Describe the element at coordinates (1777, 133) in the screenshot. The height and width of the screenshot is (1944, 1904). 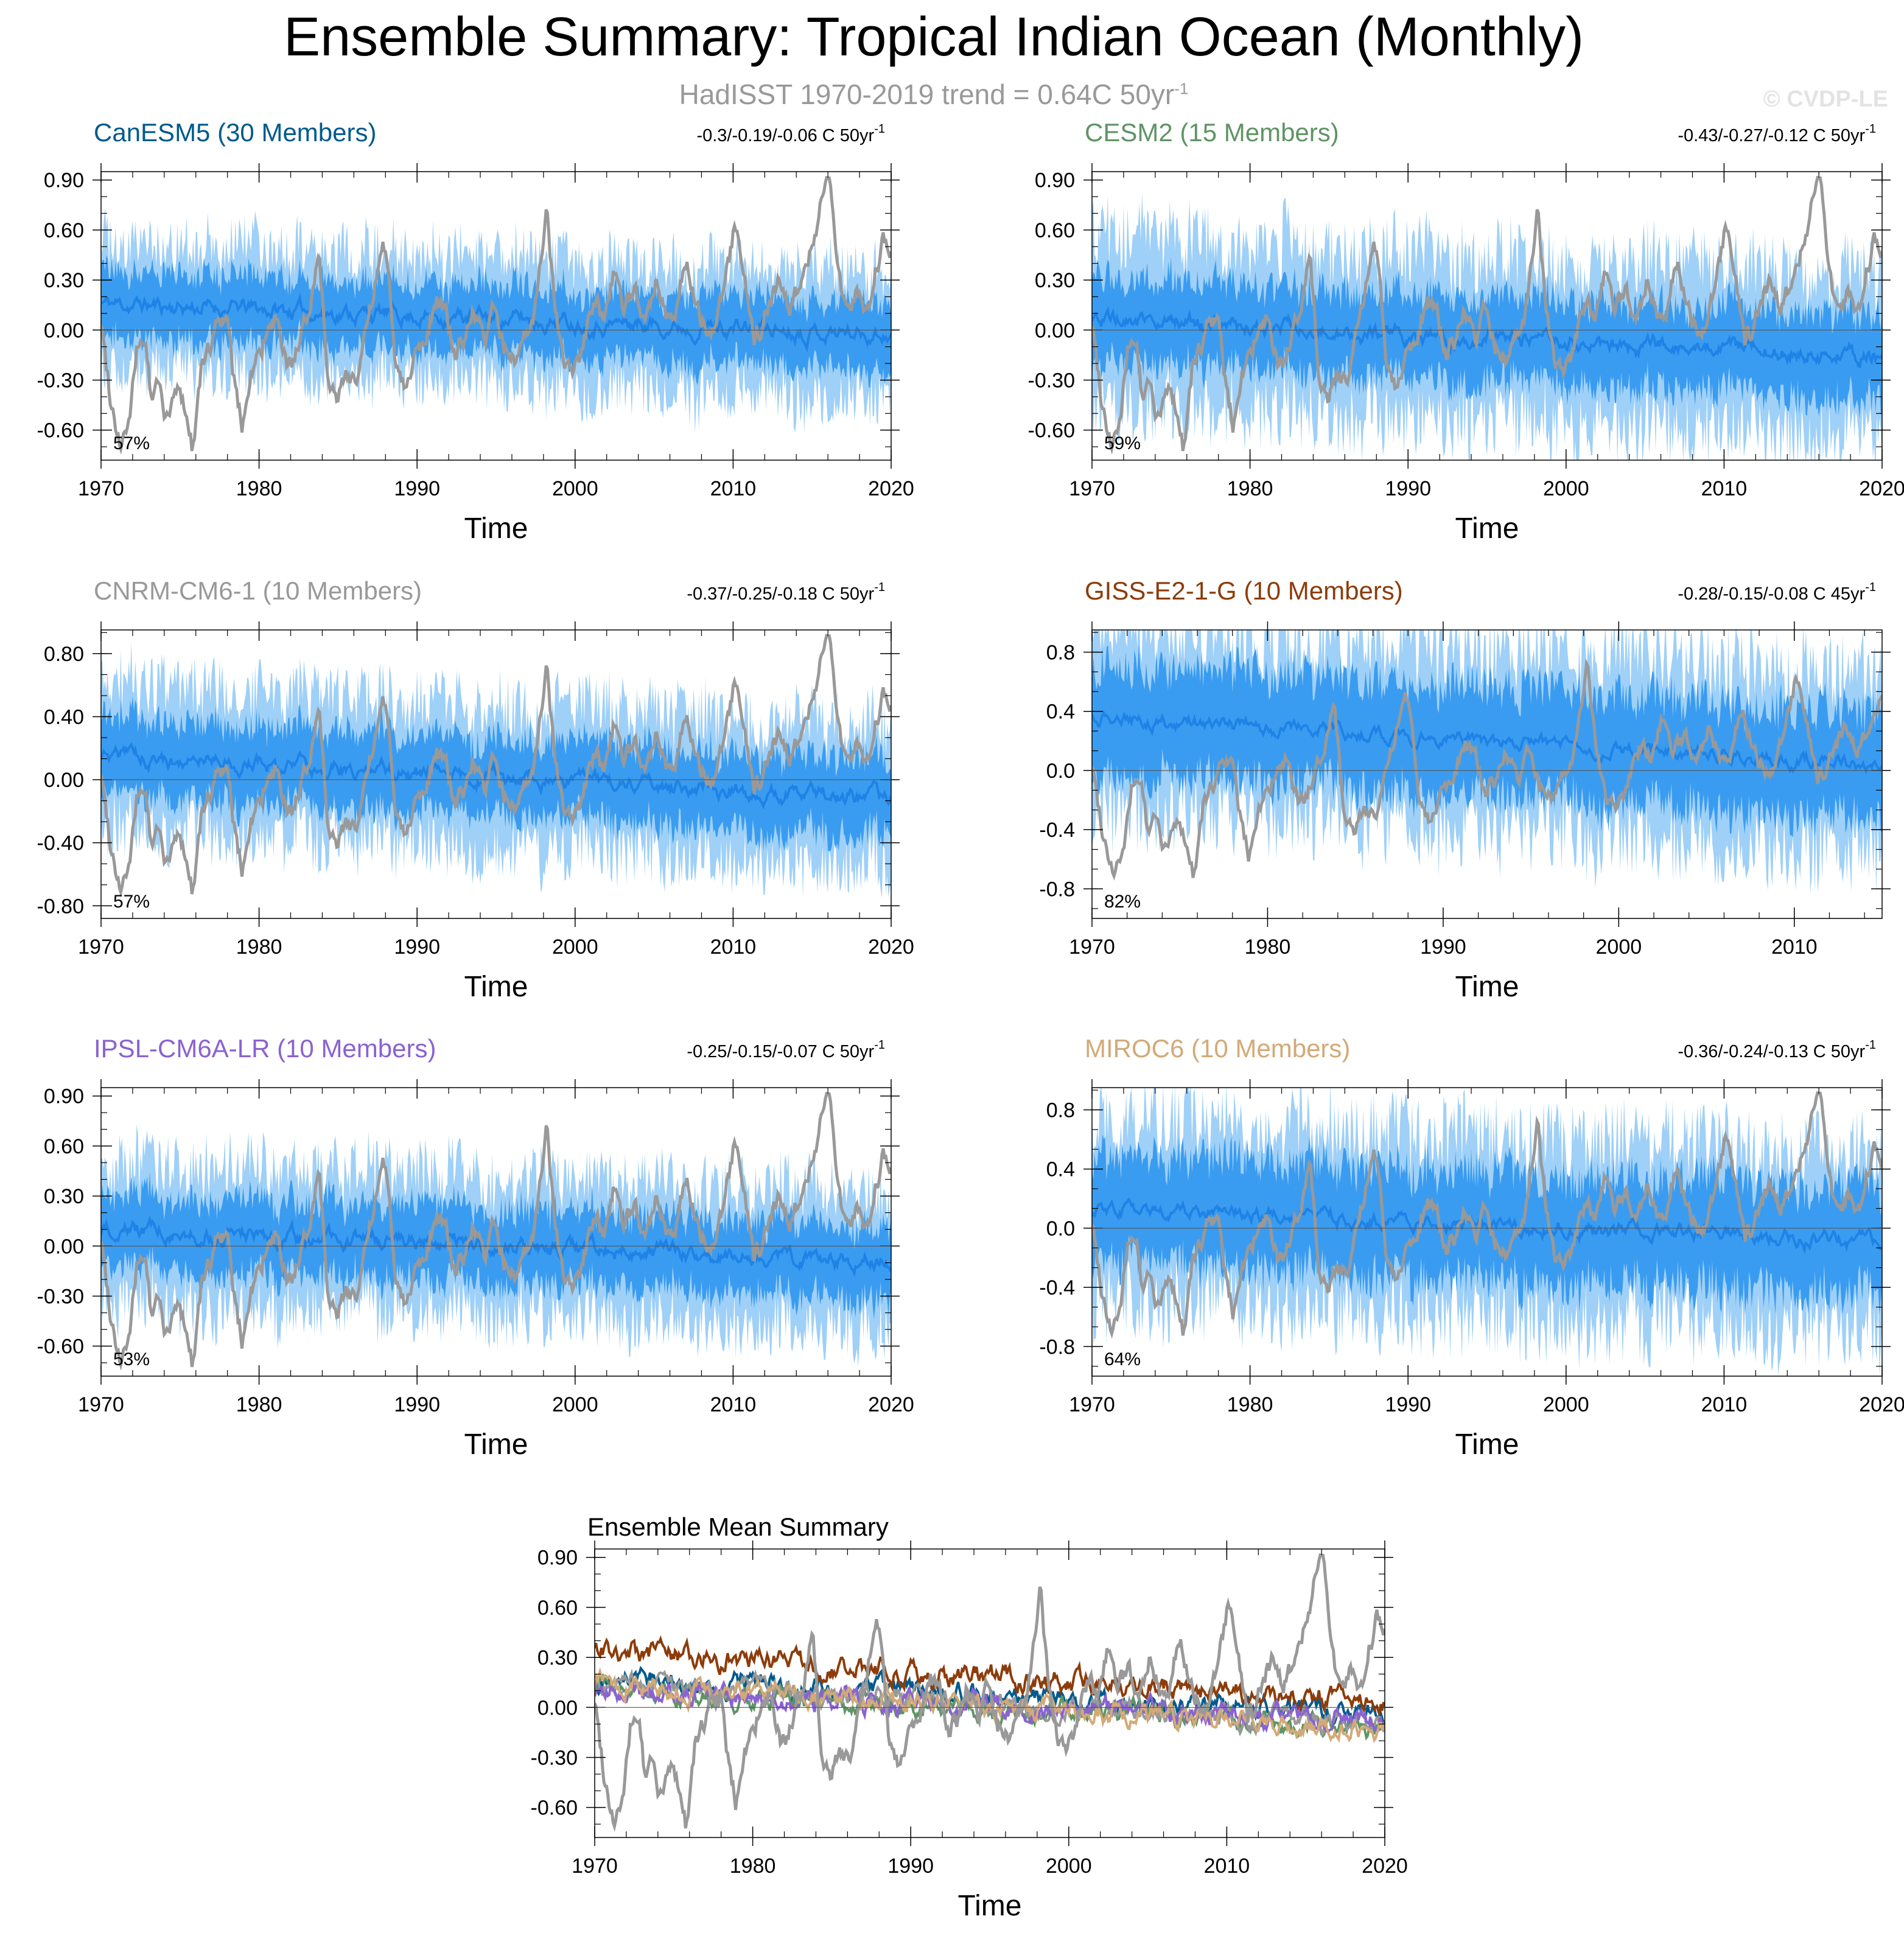
I see `chart-cesm2-trend-label: -0.43/-0.27/-0.12 C 50yr-1` at that location.